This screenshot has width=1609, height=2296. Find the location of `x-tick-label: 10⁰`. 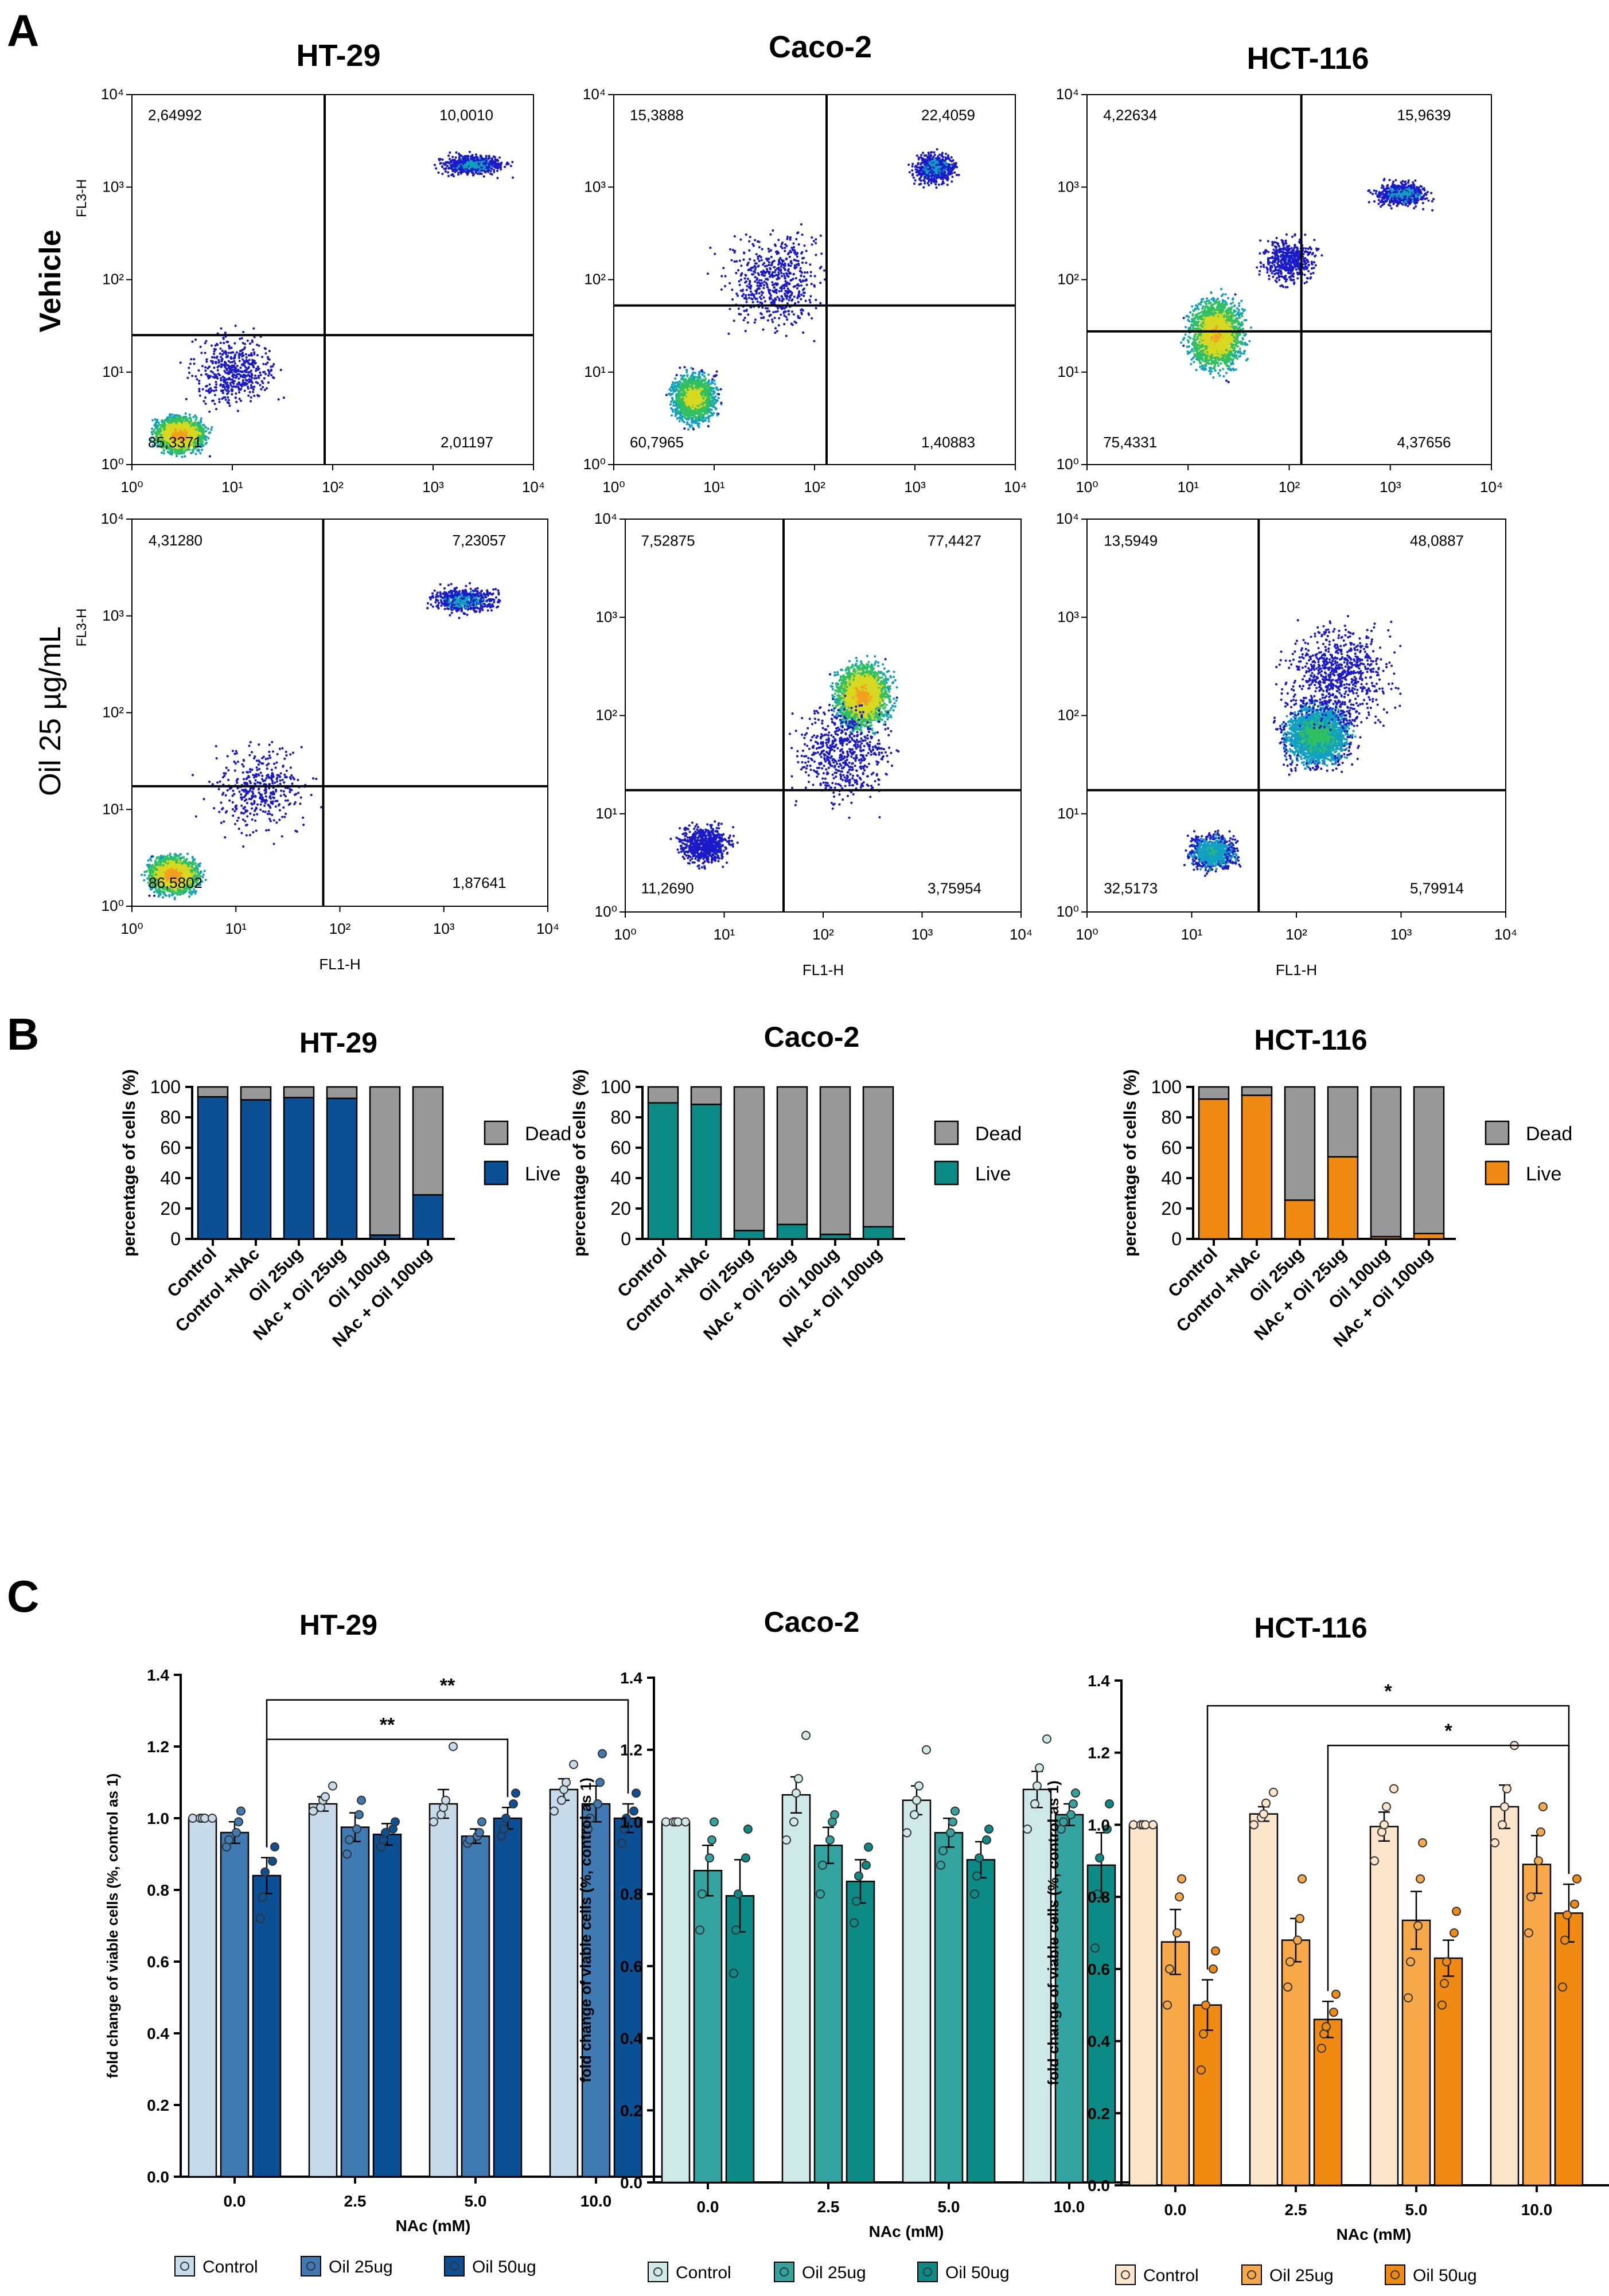

x-tick-label: 10⁰ is located at coordinates (131, 487).